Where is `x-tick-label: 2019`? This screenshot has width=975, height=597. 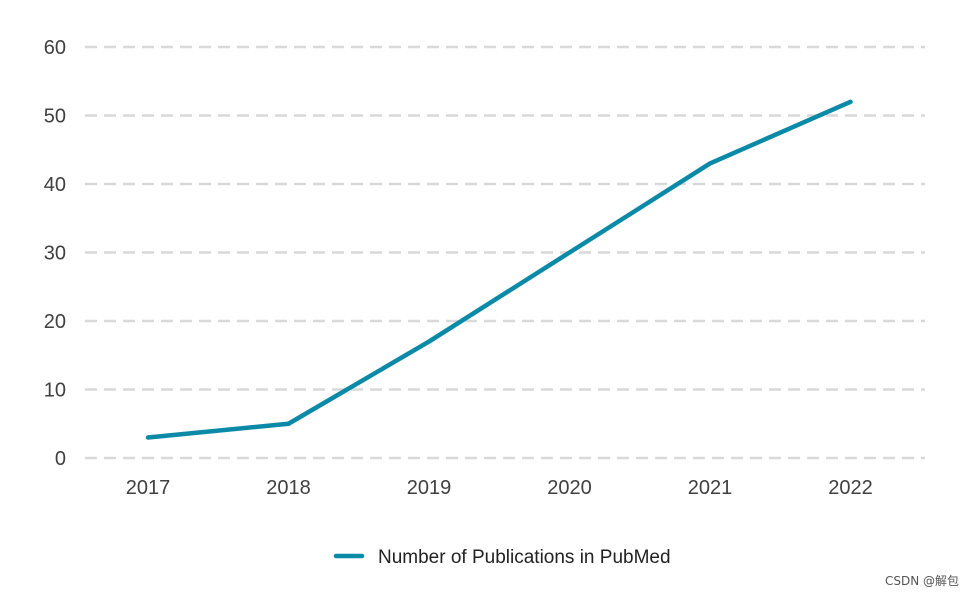
x-tick-label: 2019 is located at coordinates (429, 488).